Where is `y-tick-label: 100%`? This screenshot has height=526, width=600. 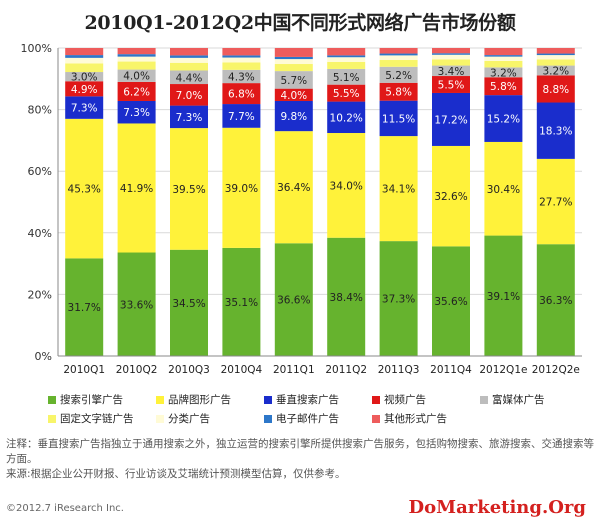 y-tick-label: 100% is located at coordinates (36, 48).